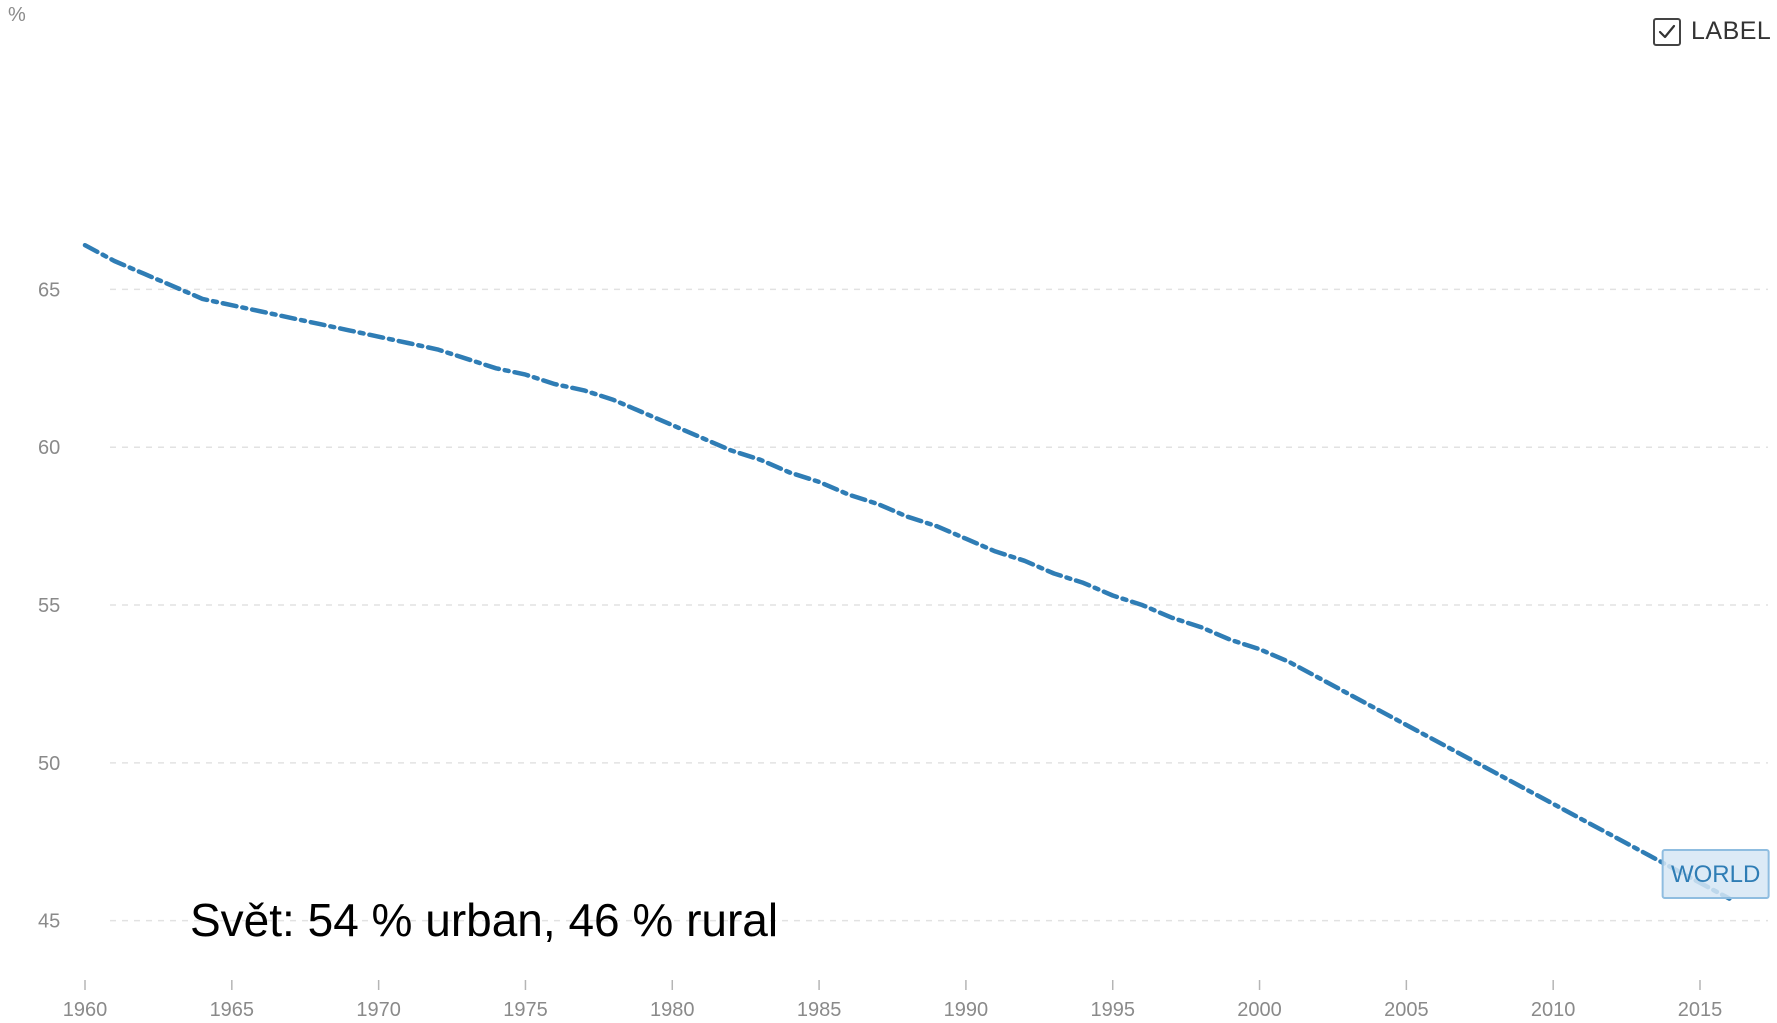 This screenshot has width=1777, height=1023. I want to click on x-tick-label: 1995, so click(1112, 1010).